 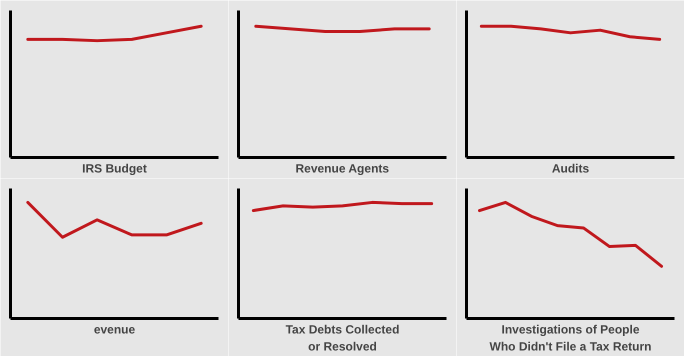 I want to click on x-axis-title: Tax Debts Collected or Resolved, so click(x=343, y=338).